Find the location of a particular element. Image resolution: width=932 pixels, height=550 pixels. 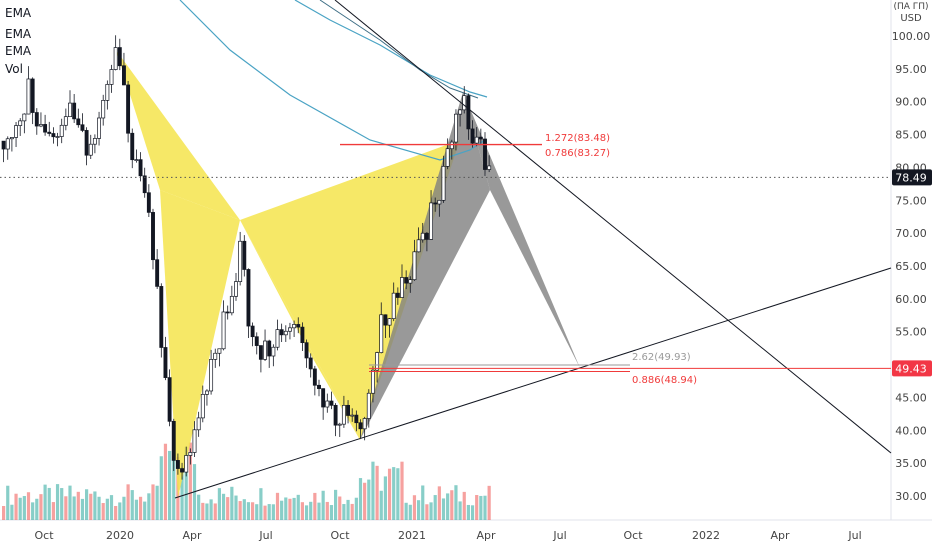

legend-ema-2: EMA is located at coordinates (18, 34).